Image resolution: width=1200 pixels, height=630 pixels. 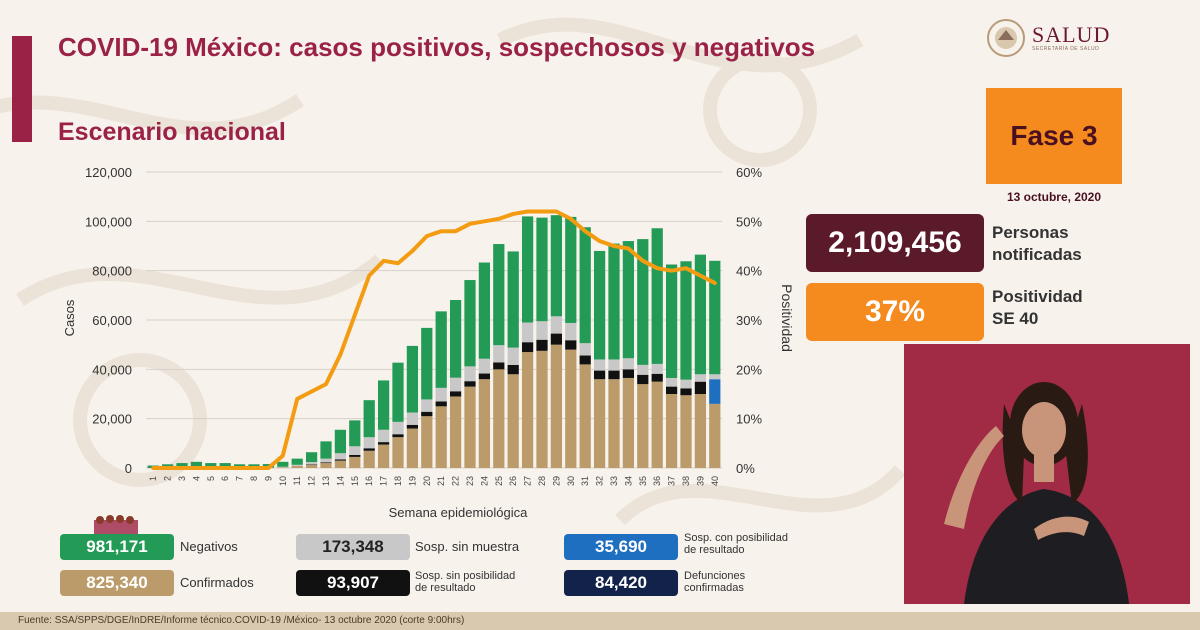 I want to click on kpi-personas-notificadas-label: Personas notificadas, so click(x=1037, y=244).